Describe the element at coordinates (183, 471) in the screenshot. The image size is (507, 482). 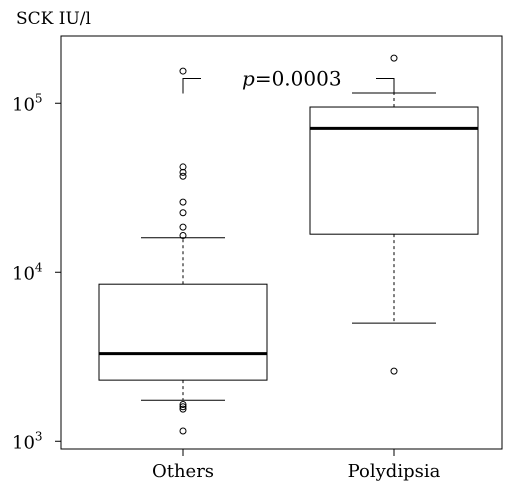
I see `x-tick-label: Others` at that location.